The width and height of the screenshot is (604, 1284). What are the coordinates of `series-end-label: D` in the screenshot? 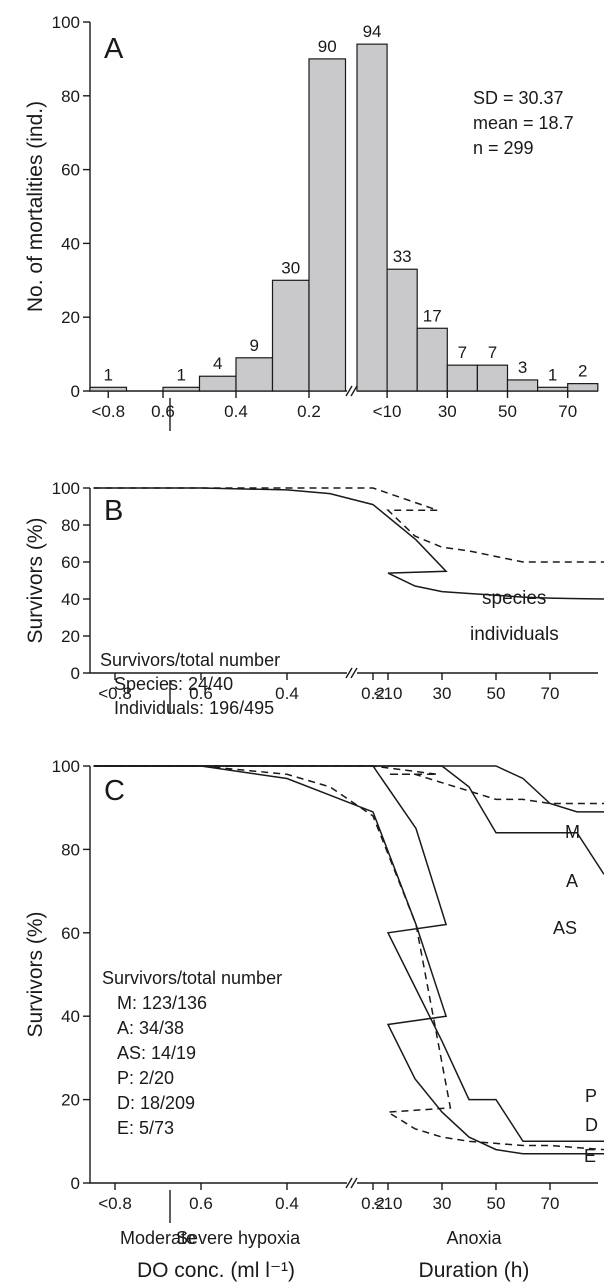 It's located at (591, 1125).